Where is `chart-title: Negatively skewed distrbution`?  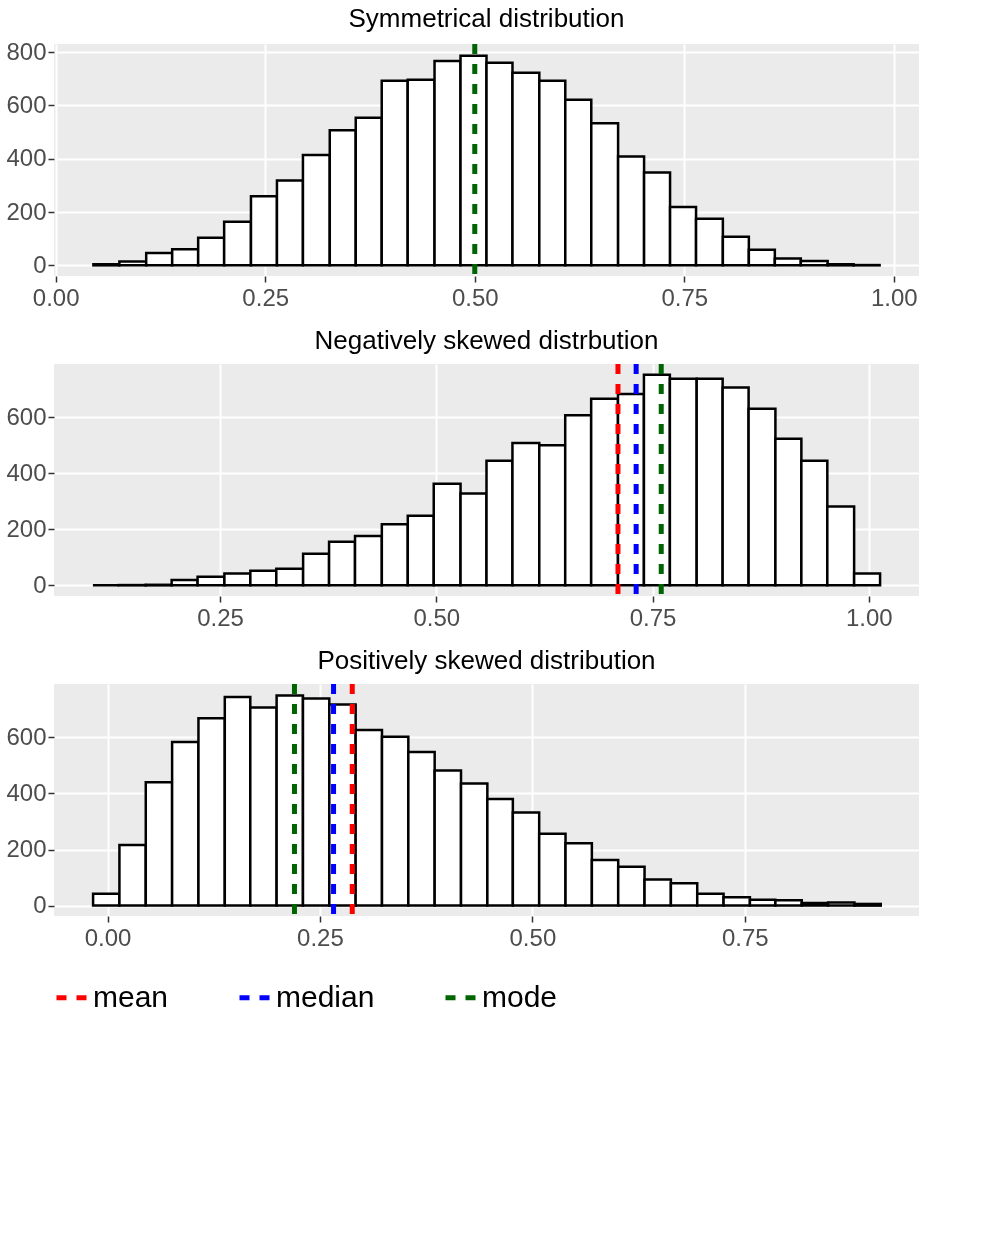 chart-title: Negatively skewed distrbution is located at coordinates (486, 339).